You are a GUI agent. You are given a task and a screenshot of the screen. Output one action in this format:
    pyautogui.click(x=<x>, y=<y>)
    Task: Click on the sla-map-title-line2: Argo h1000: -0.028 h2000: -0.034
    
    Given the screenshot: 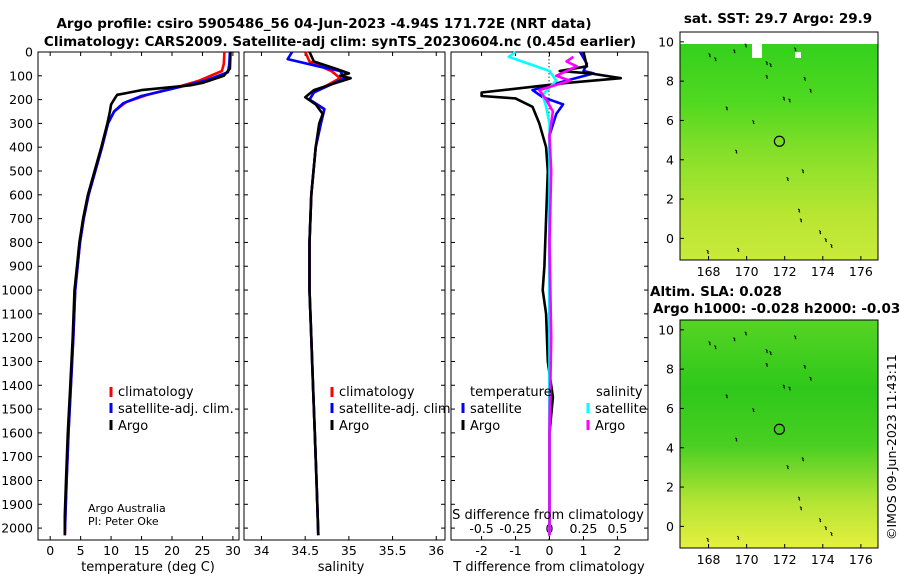 What is the action you would take?
    pyautogui.click(x=776, y=309)
    